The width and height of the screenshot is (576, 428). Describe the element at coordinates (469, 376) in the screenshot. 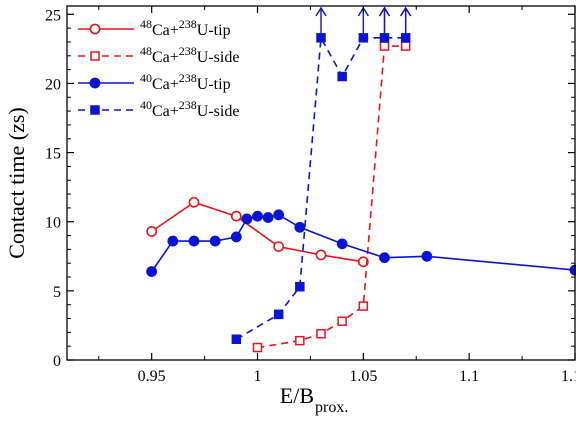

I see `x-tick-label: 1.1` at that location.